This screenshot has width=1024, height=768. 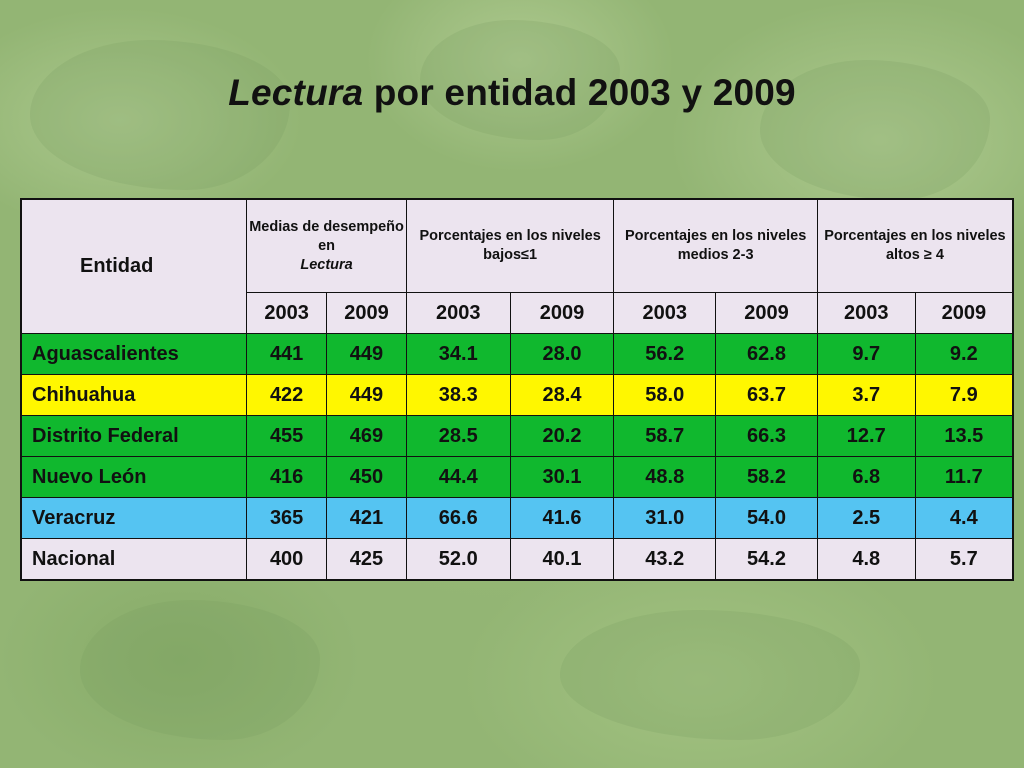 I want to click on table-cell: 28.5, so click(x=458, y=436).